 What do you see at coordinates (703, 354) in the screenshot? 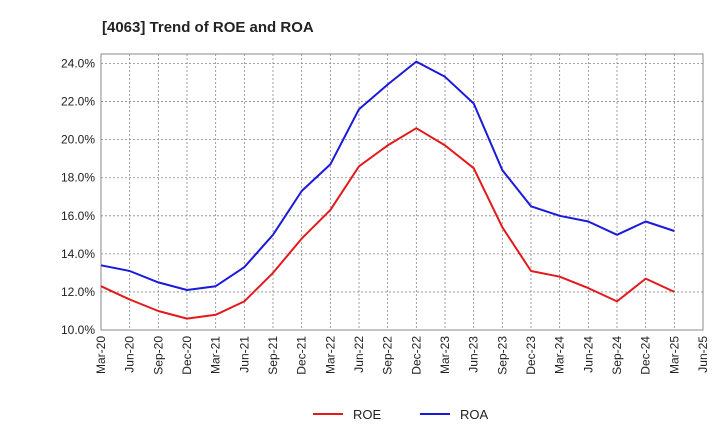
I see `x-tick-label: Jun-25` at bounding box center [703, 354].